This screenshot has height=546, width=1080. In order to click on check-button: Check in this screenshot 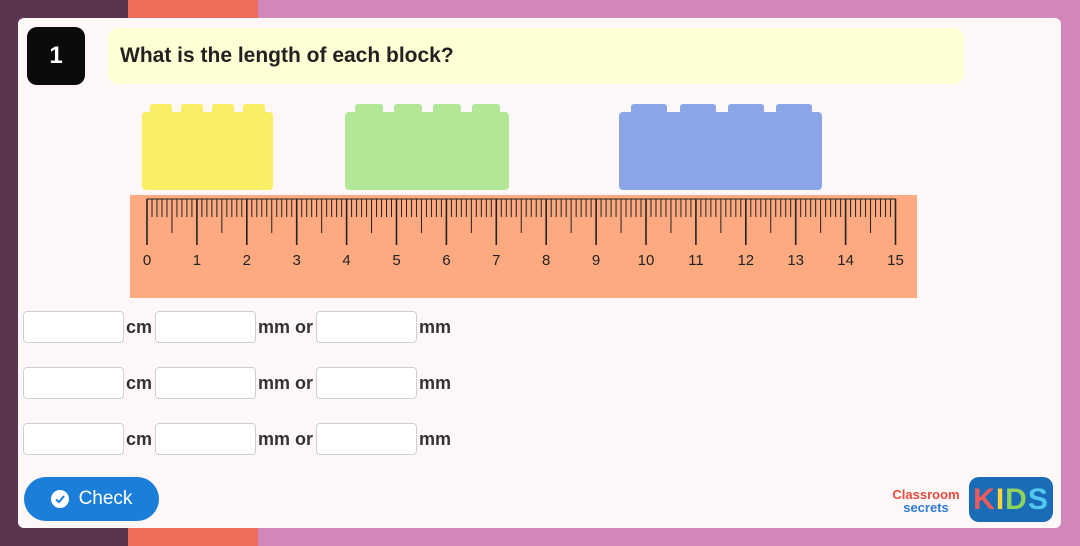, I will do `click(91, 499)`.